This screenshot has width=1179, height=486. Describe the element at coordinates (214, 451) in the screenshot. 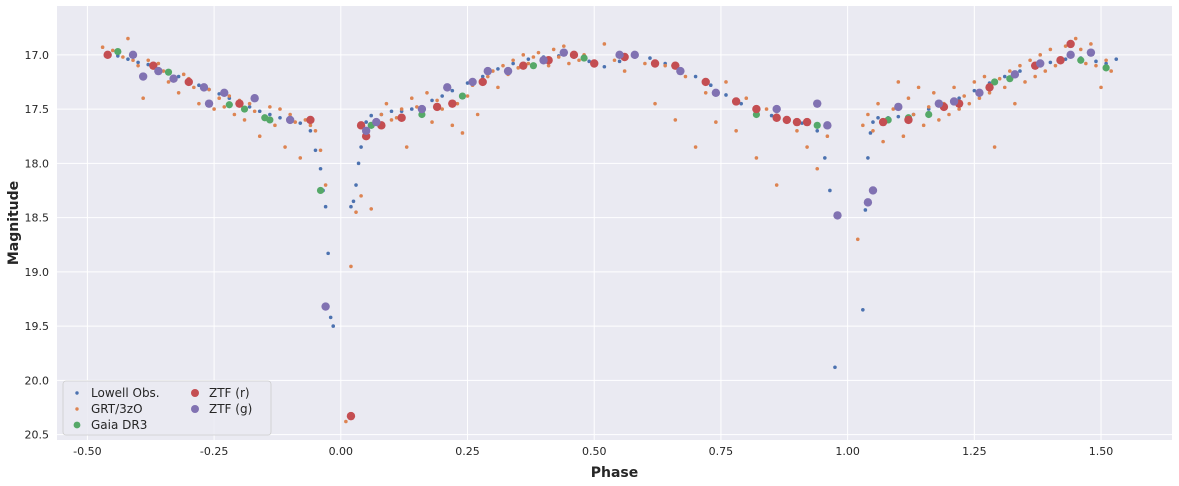

I see `x-tick-label: -0.25` at that location.